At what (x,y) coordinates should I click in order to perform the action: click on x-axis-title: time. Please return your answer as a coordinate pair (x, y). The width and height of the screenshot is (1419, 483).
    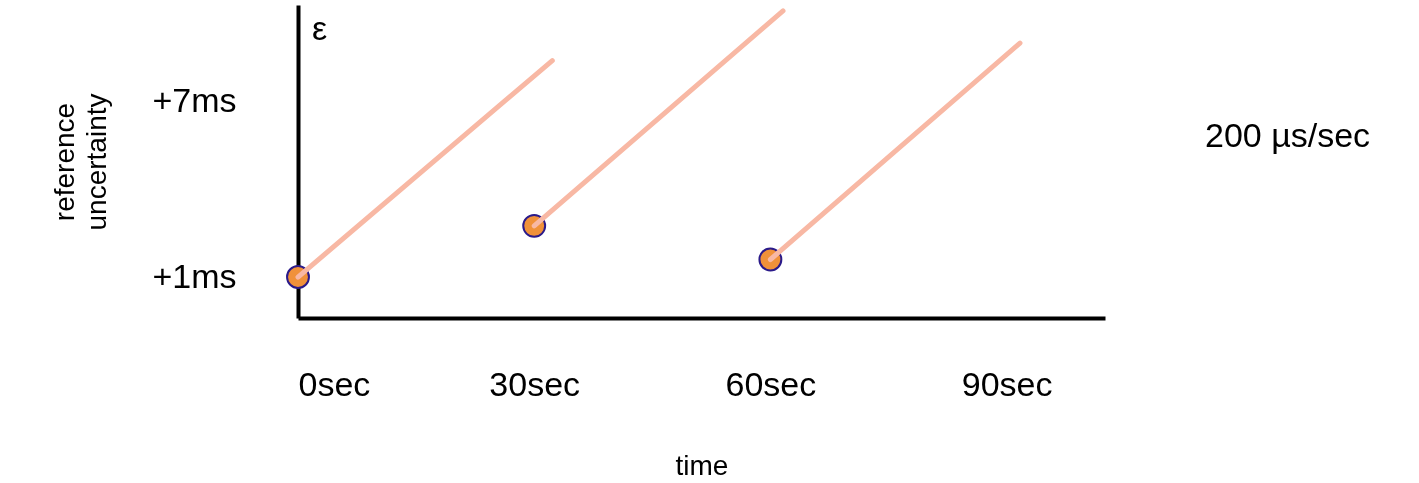
    Looking at the image, I should click on (702, 465).